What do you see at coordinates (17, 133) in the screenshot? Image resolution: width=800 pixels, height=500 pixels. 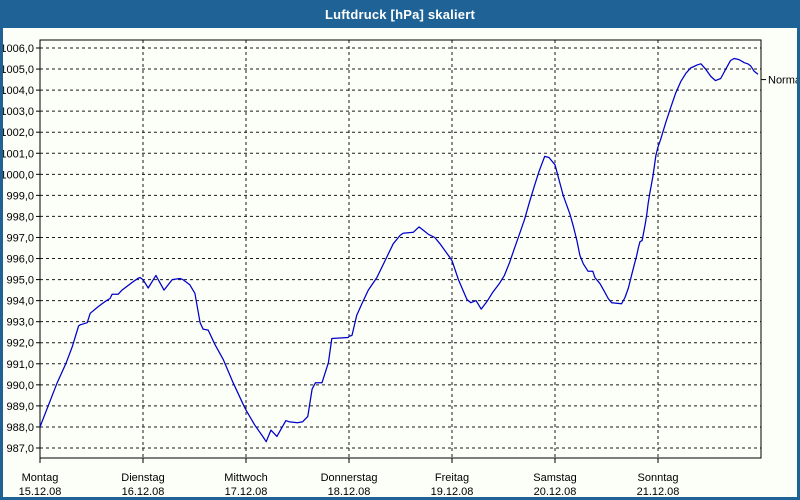 I see `y-tick-label: 1002,0` at bounding box center [17, 133].